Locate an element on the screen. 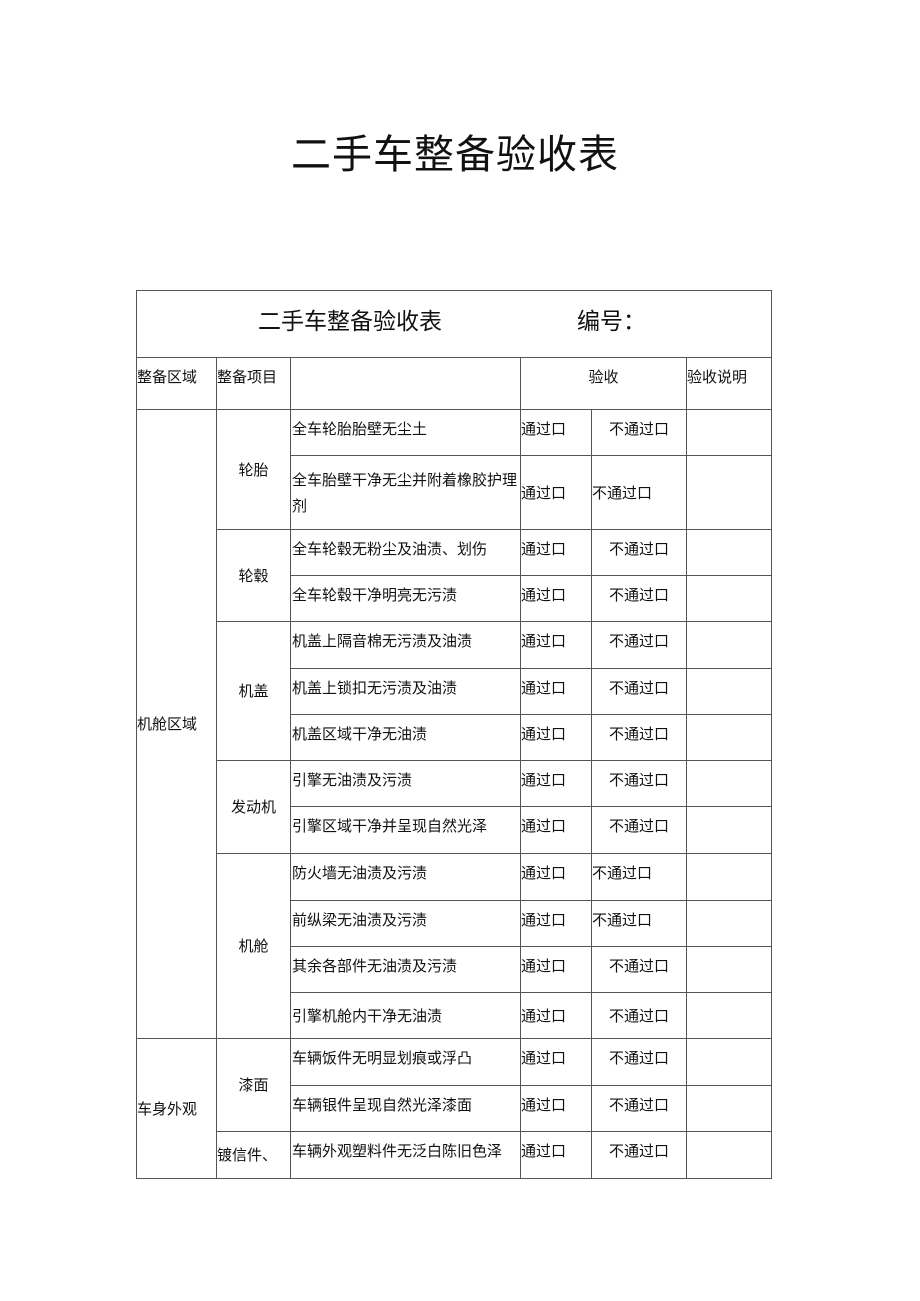 The width and height of the screenshot is (920, 1301). item-group-cell: 镀信件、 is located at coordinates (253, 1155).